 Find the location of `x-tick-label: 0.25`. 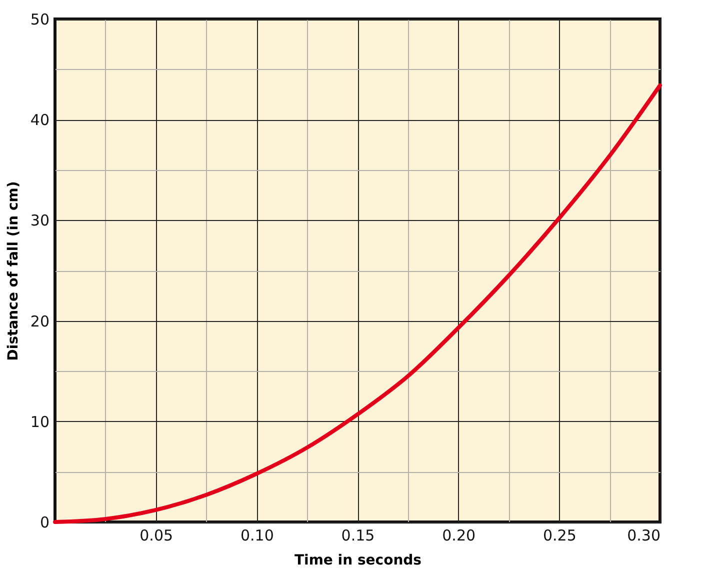

x-tick-label: 0.25 is located at coordinates (559, 535).